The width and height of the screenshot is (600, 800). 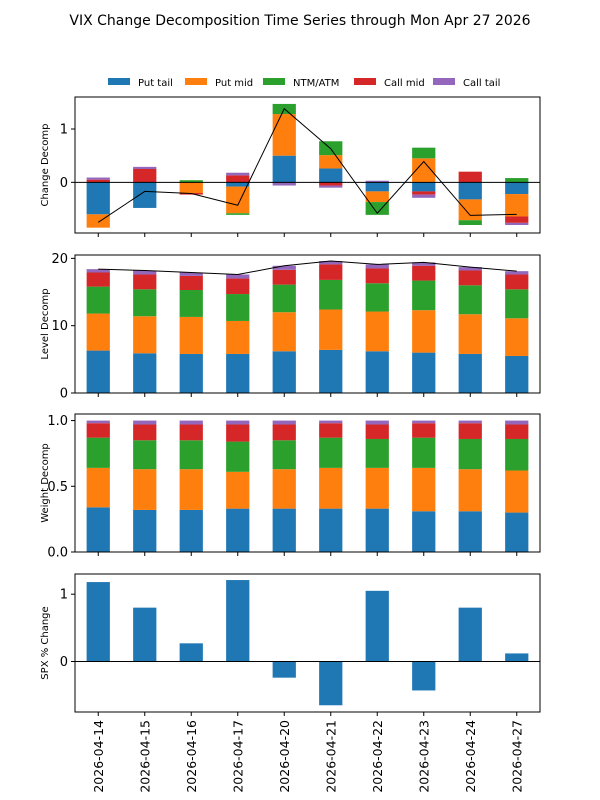 I want to click on panel-1: 0 1 Change Decomp, so click(x=290, y=166).